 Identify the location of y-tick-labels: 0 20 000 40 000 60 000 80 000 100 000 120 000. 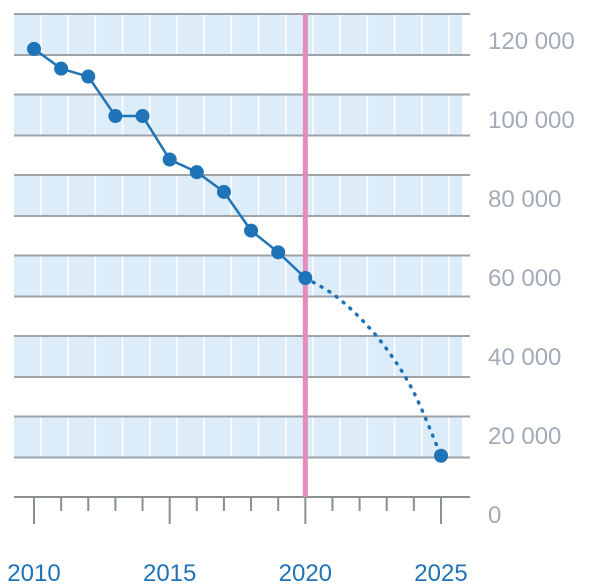
(531, 278).